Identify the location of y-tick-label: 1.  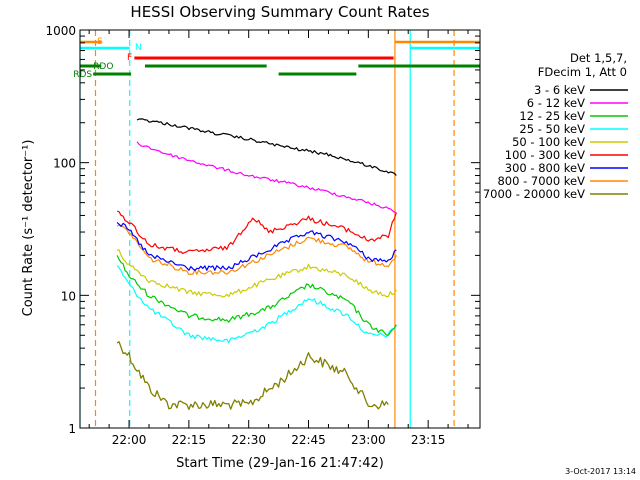
(72, 429).